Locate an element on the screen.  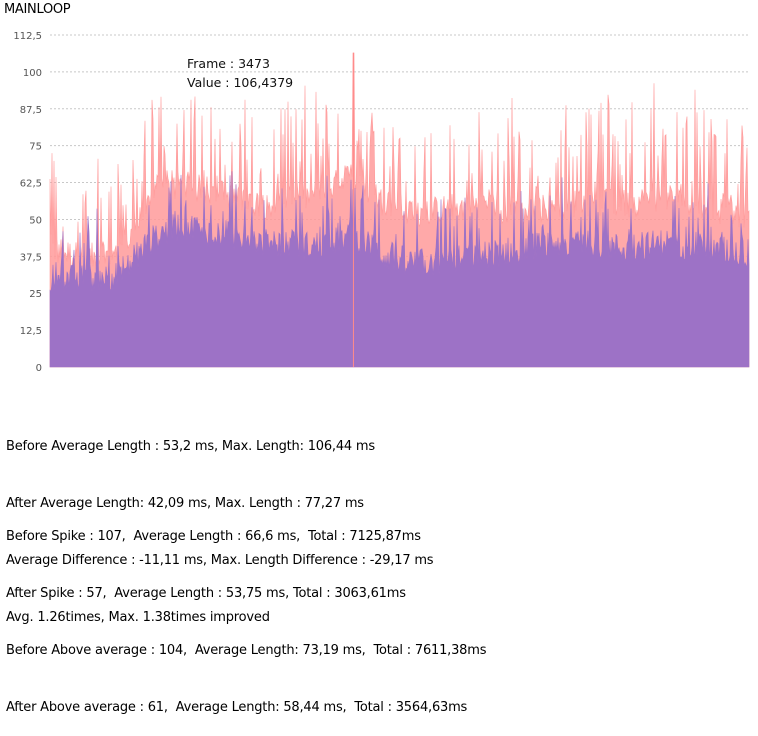
y-tick-label: 87,5 is located at coordinates (31, 110).